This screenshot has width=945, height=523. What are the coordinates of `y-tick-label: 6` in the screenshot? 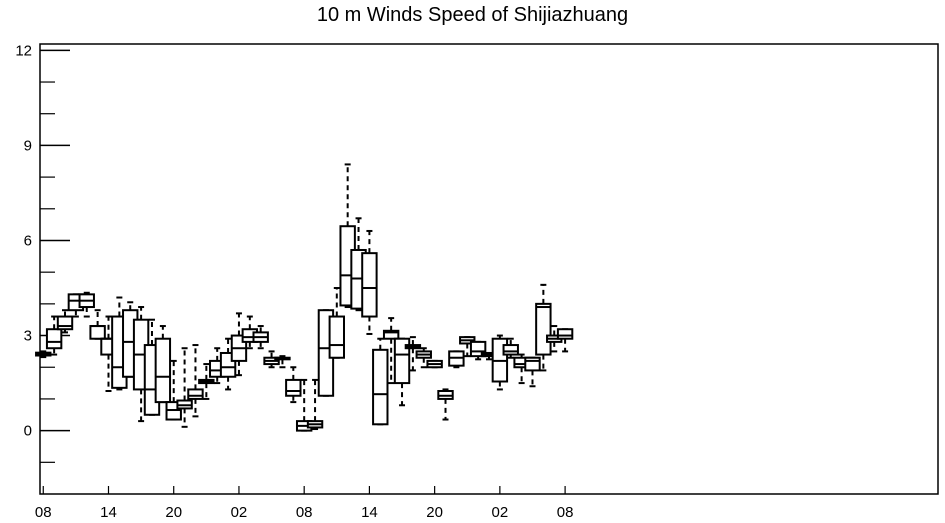 It's located at (28, 240).